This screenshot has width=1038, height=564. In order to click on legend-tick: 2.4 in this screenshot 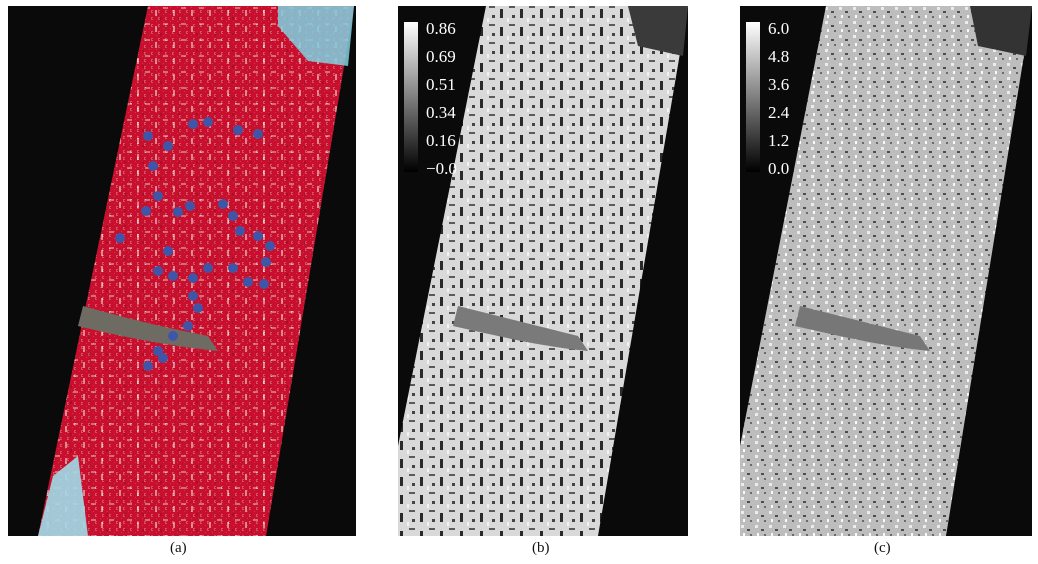, I will do `click(779, 112)`.